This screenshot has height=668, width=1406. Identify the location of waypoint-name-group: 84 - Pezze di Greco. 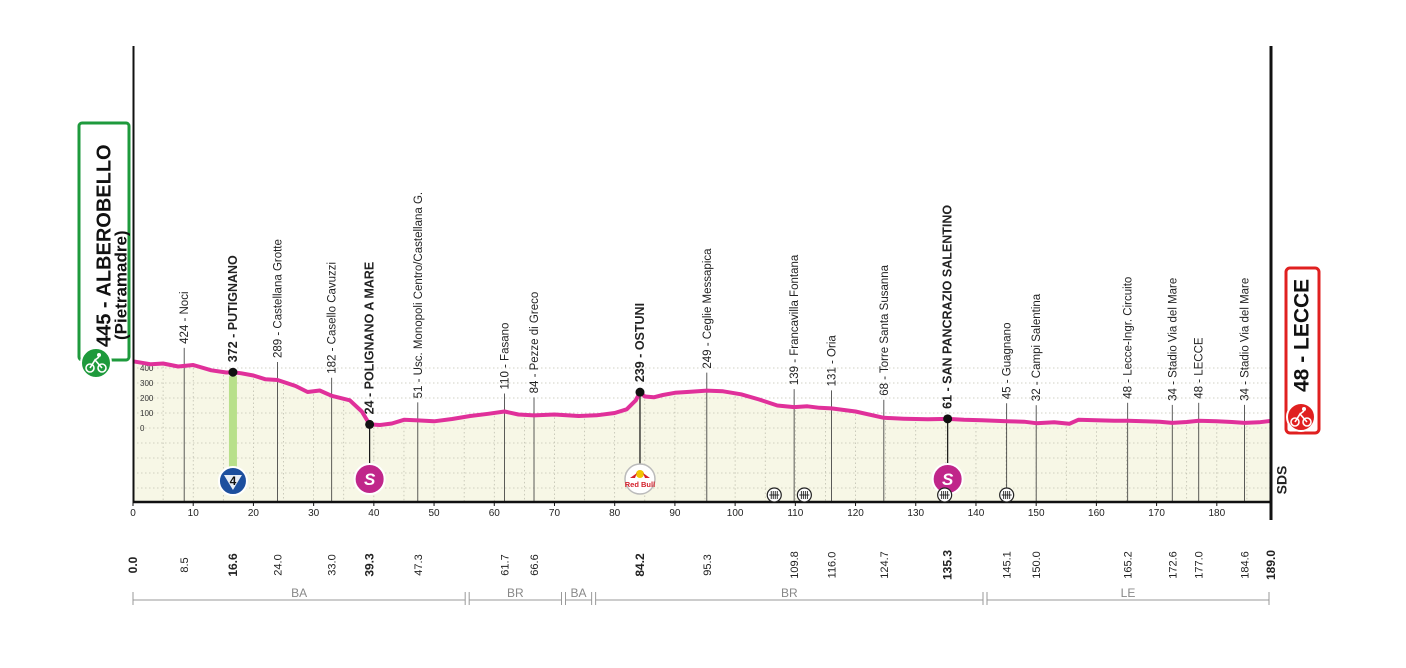
(535, 343).